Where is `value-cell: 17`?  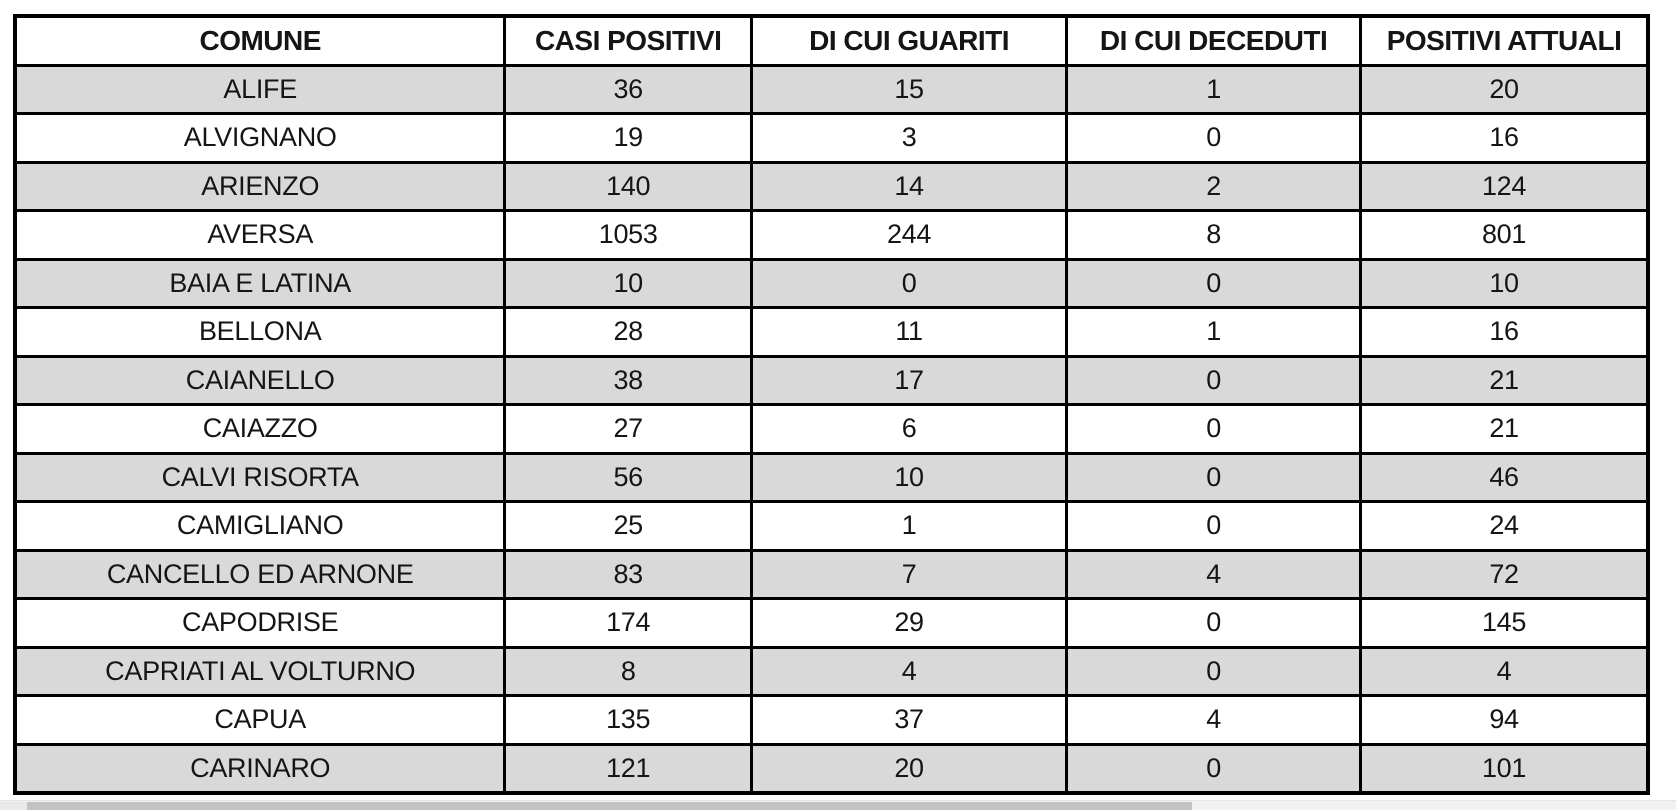
value-cell: 17 is located at coordinates (909, 380).